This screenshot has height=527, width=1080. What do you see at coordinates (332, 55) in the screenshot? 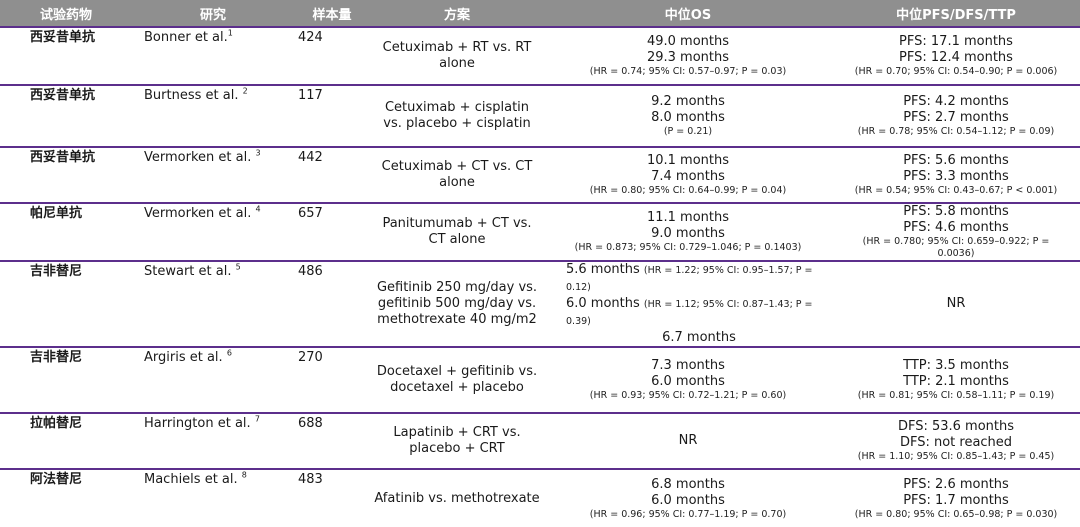
I see `sample-size-cell: 424` at bounding box center [332, 55].